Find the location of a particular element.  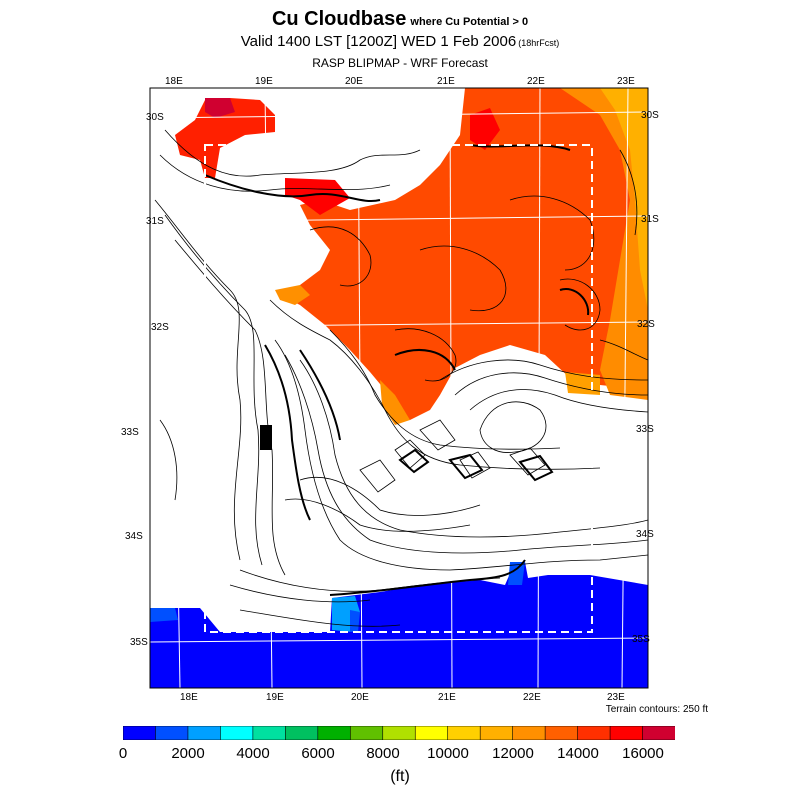

top-longitude-labels: 18E 19E 20E 21E 22E 23E is located at coordinates (400, 81).